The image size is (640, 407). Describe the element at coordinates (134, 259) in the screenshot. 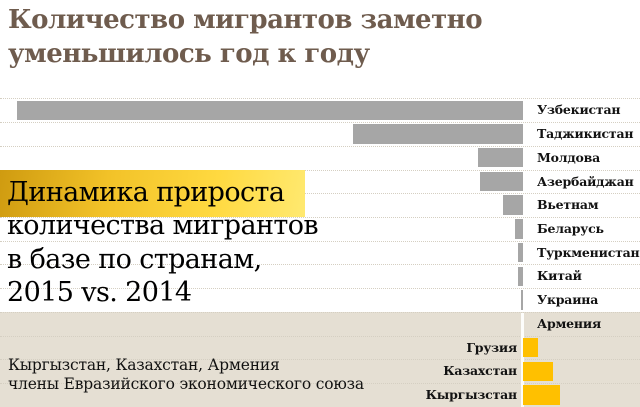

I see `annotation-line-3: в базе по странам,` at that location.